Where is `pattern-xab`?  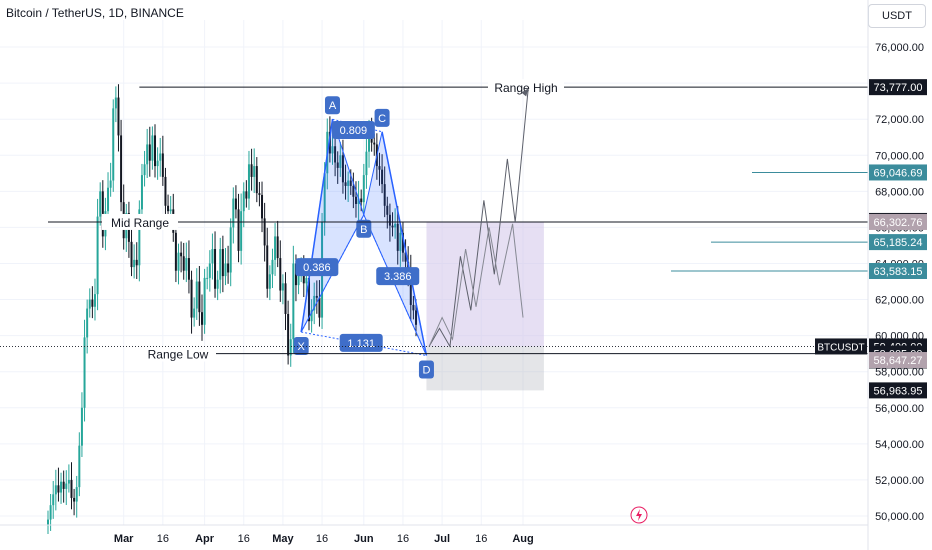
pattern-xab is located at coordinates (332, 226).